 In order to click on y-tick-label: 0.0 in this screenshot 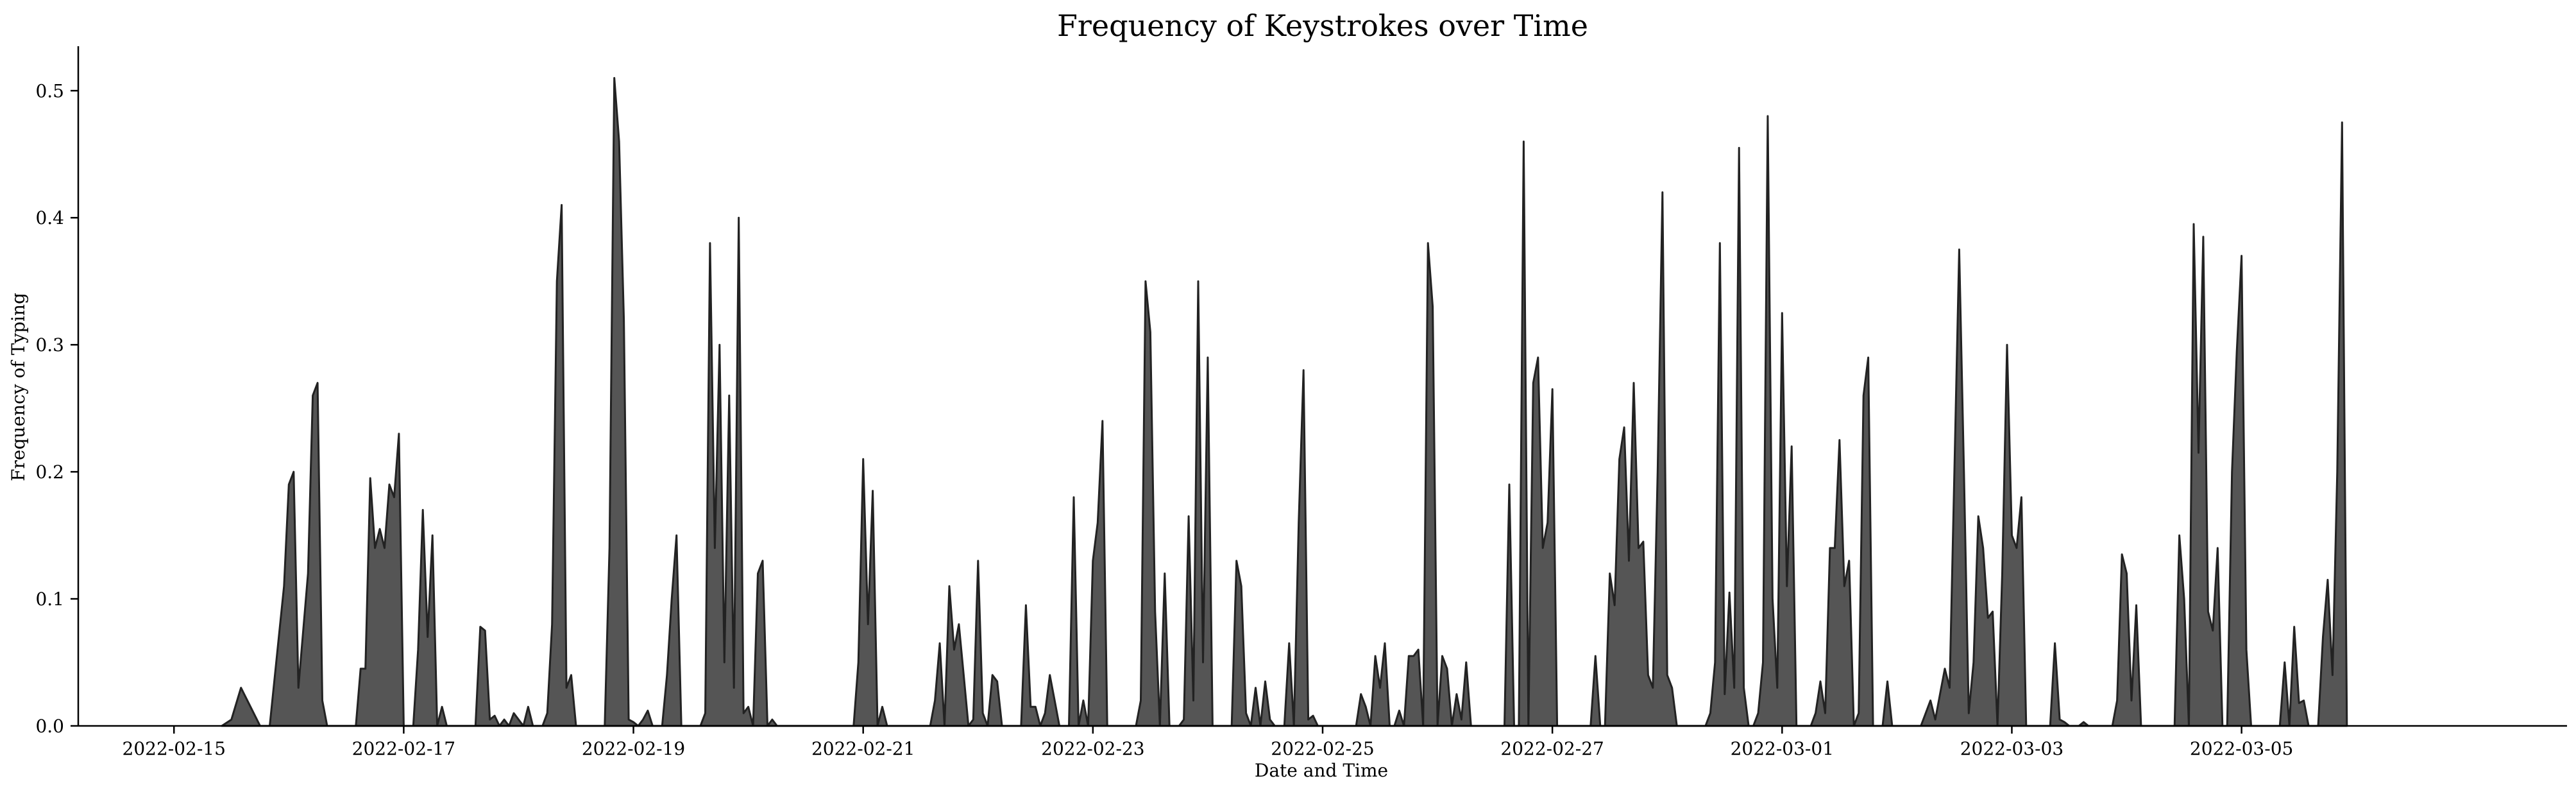, I will do `click(49, 727)`.